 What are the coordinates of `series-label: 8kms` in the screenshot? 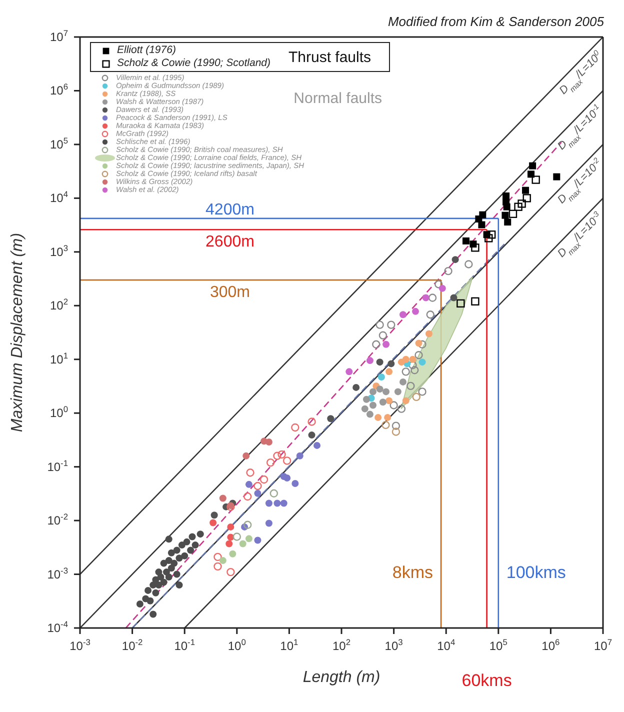 It's located at (413, 572).